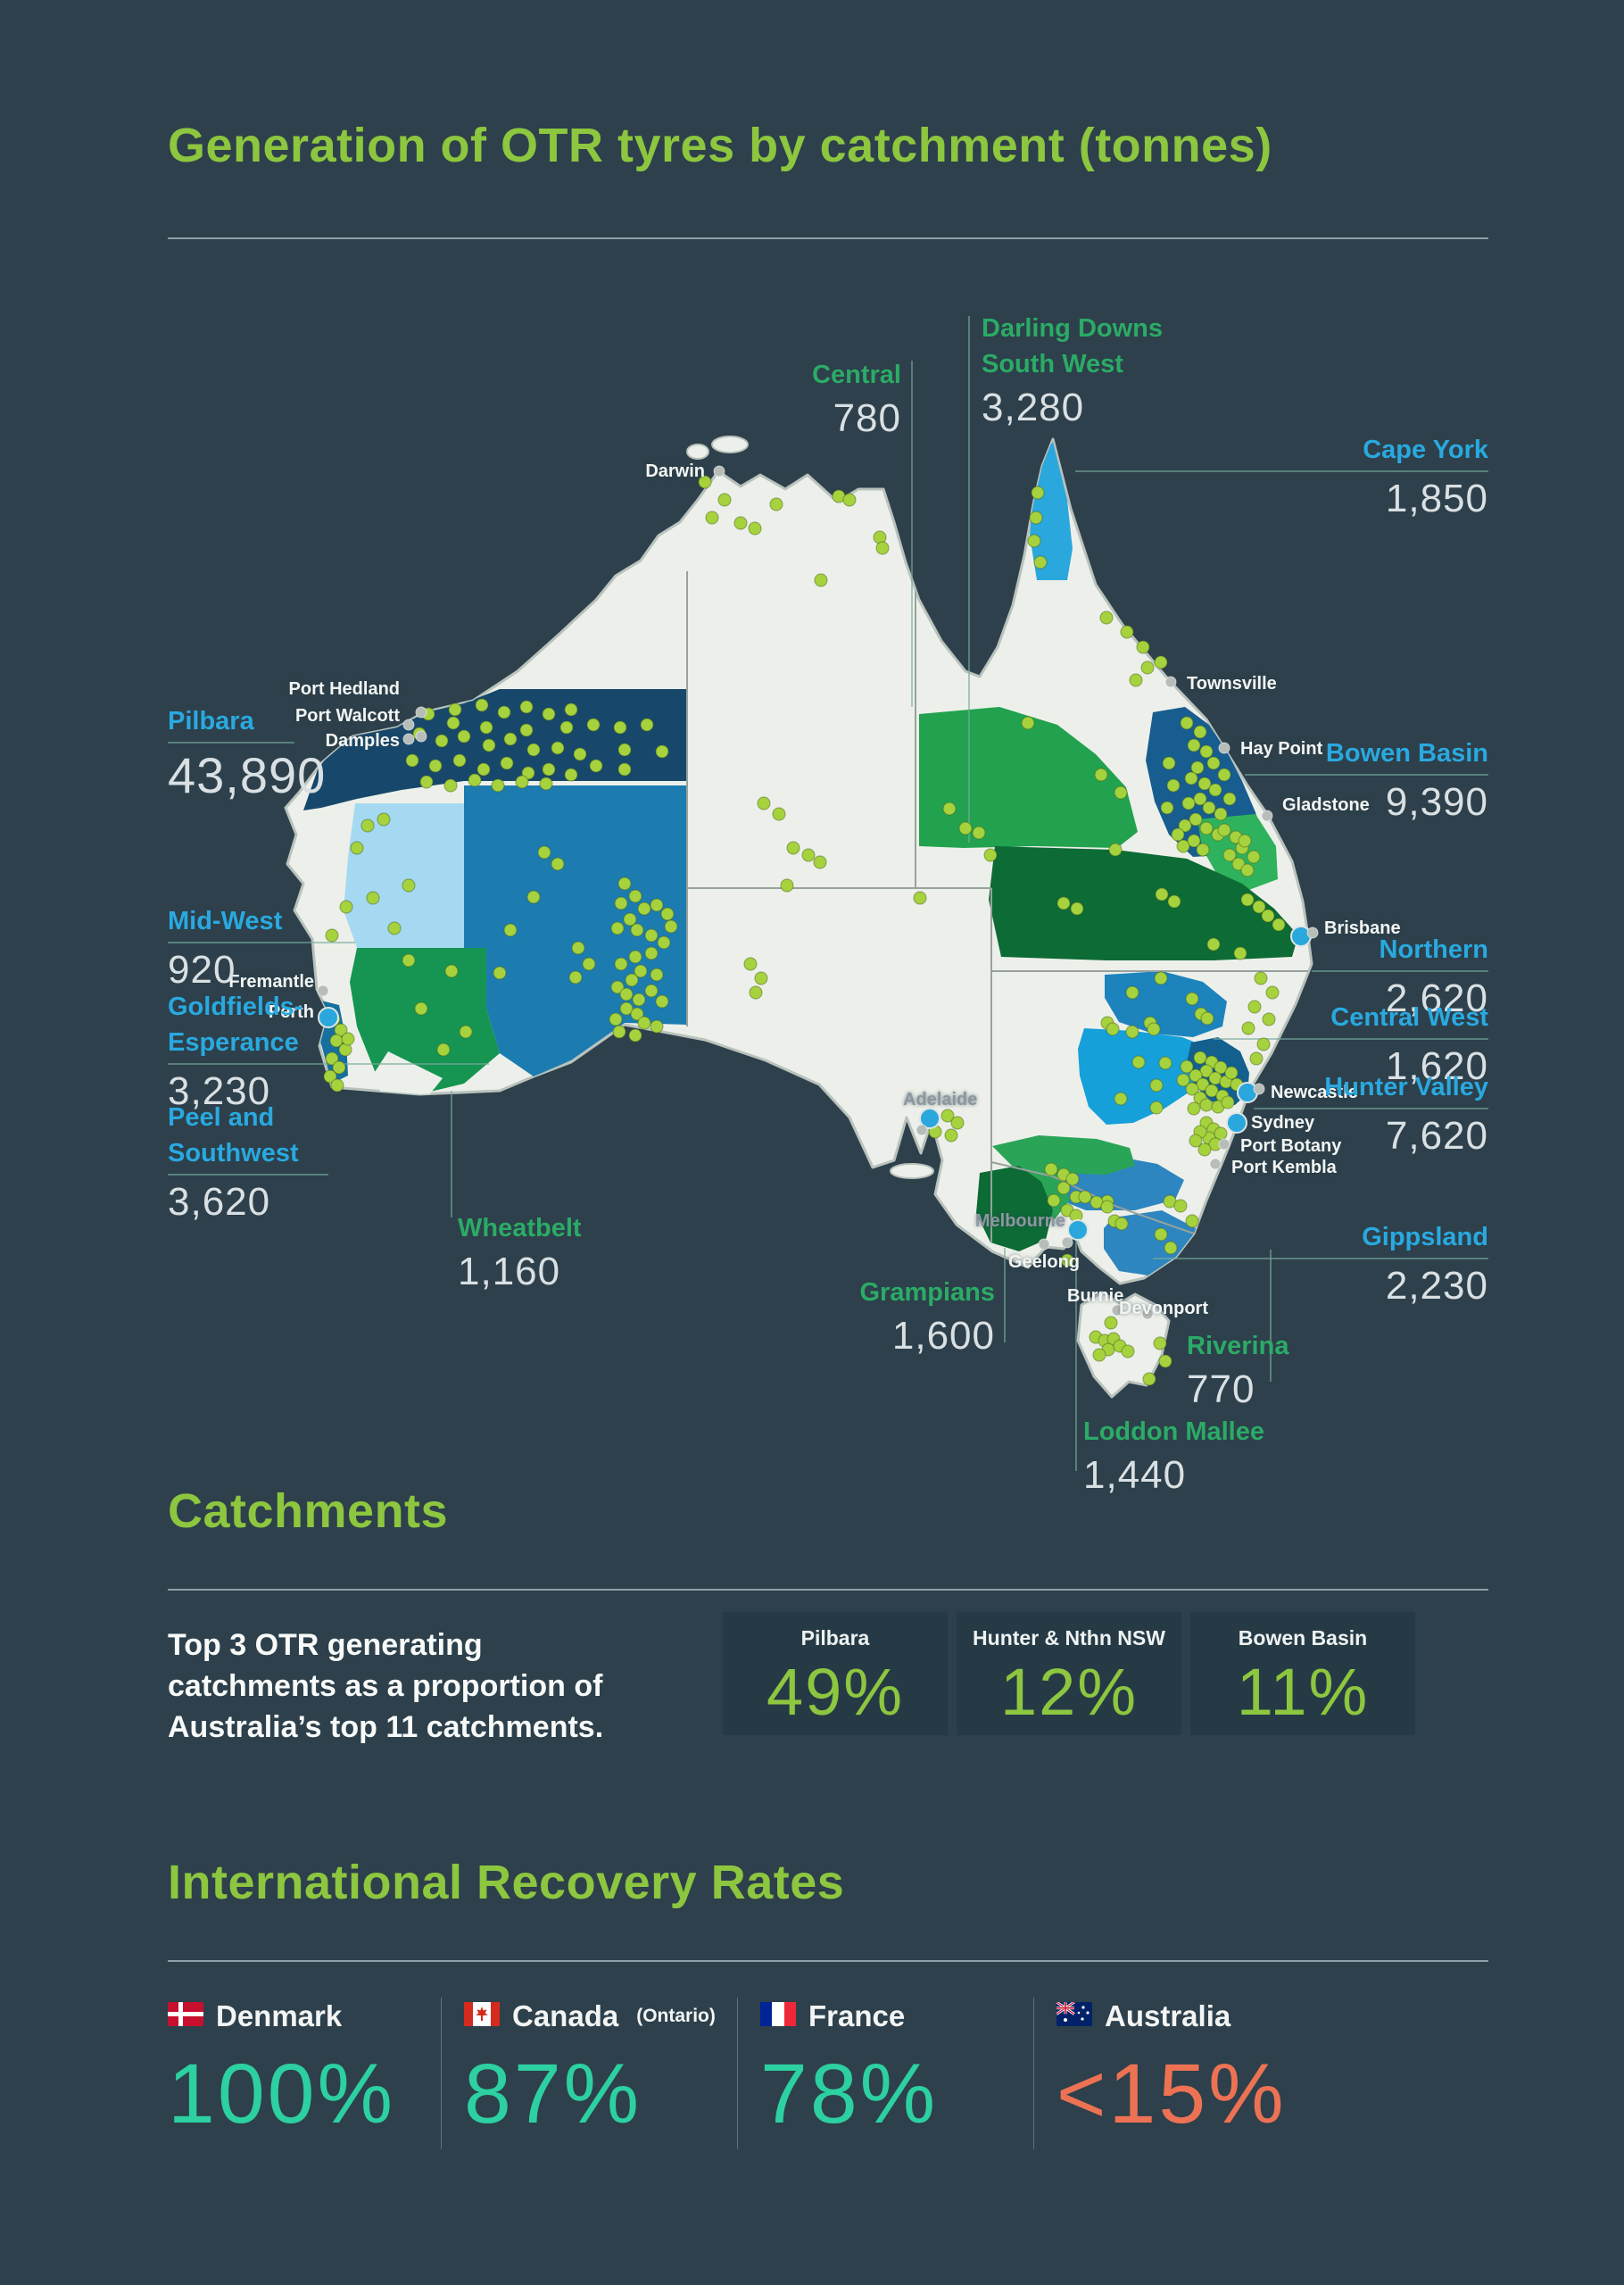 This screenshot has width=1624, height=2285. Describe the element at coordinates (565, 2015) in the screenshot. I see `country-name: Canada` at that location.